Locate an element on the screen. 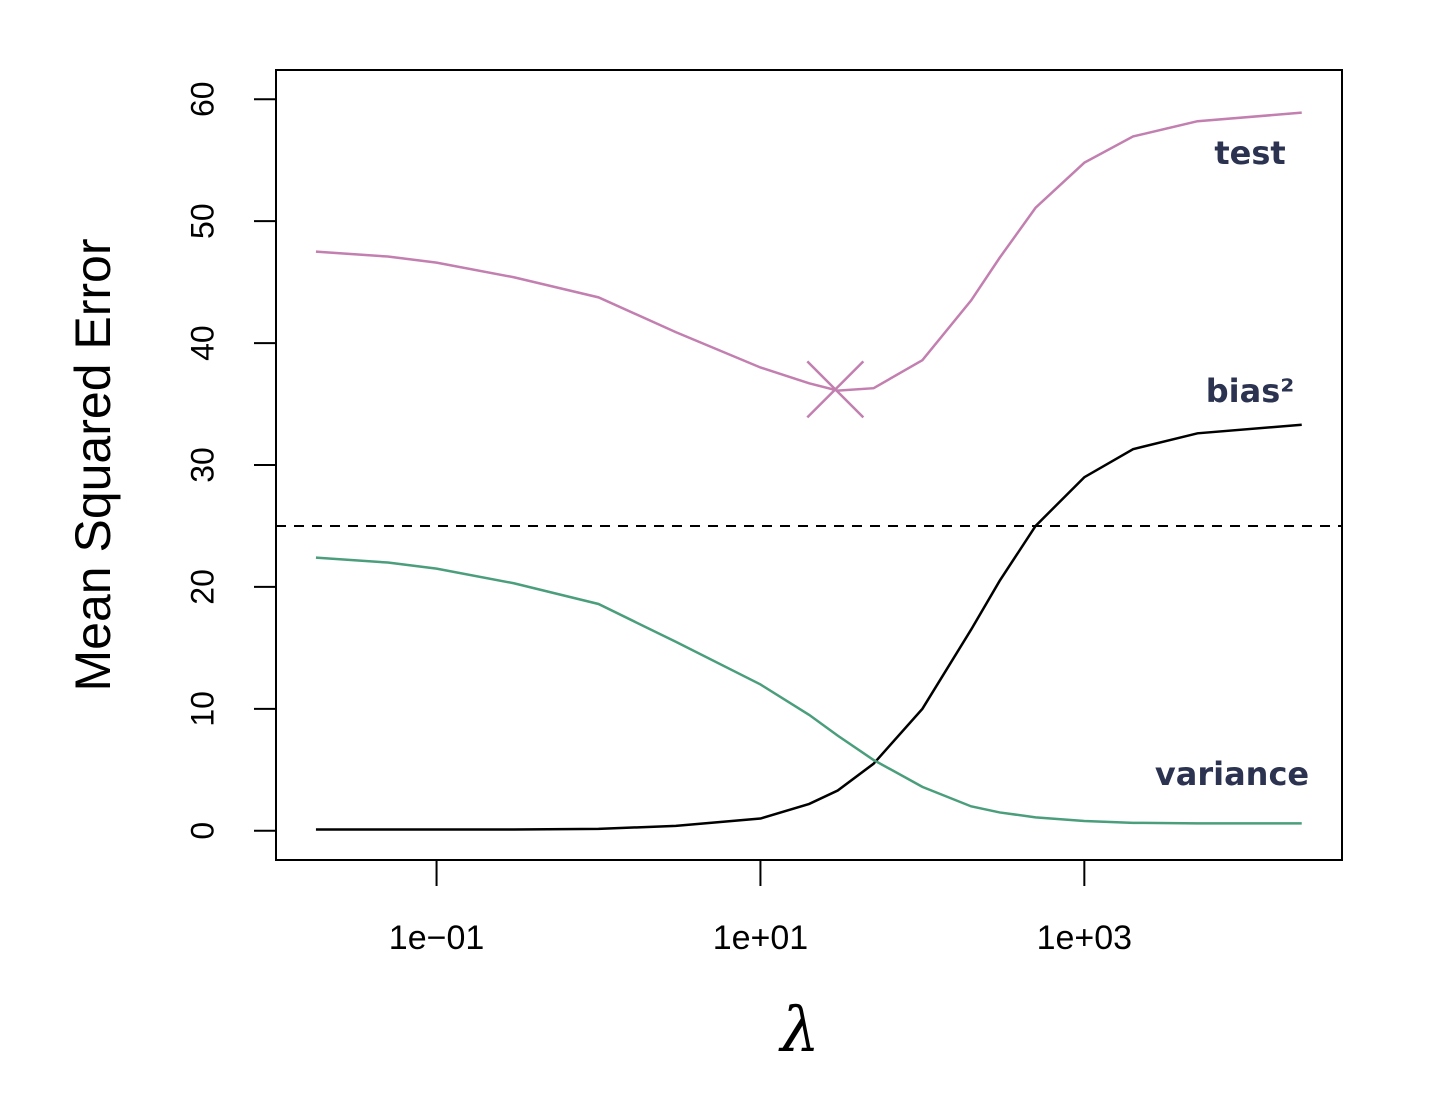  minimum-marker is located at coordinates (835, 389).